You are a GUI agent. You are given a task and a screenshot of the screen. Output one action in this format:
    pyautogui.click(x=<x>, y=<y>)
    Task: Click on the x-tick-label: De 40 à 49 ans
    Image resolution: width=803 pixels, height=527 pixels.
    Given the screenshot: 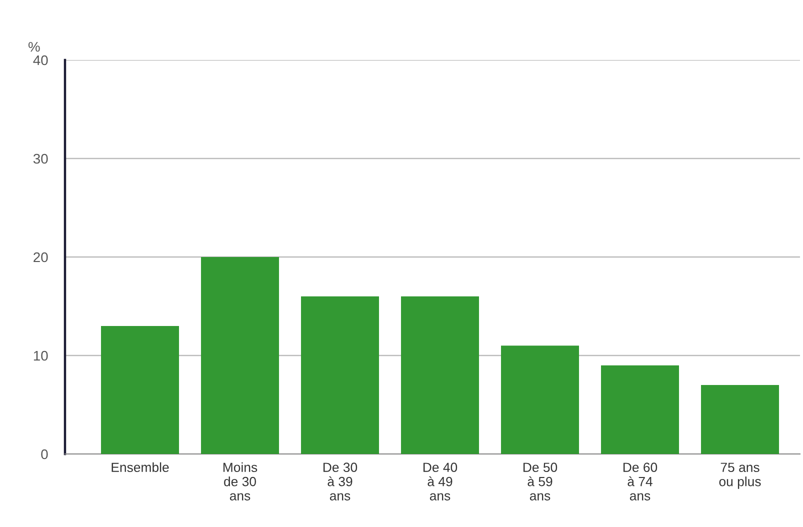 What is the action you would take?
    pyautogui.click(x=440, y=481)
    